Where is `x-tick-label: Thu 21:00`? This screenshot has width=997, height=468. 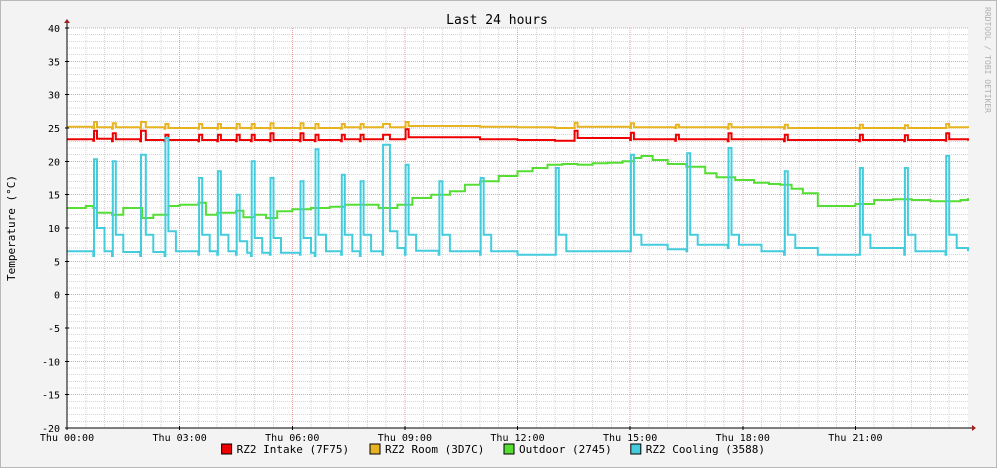 x-tick-label: Thu 21:00 is located at coordinates (855, 438).